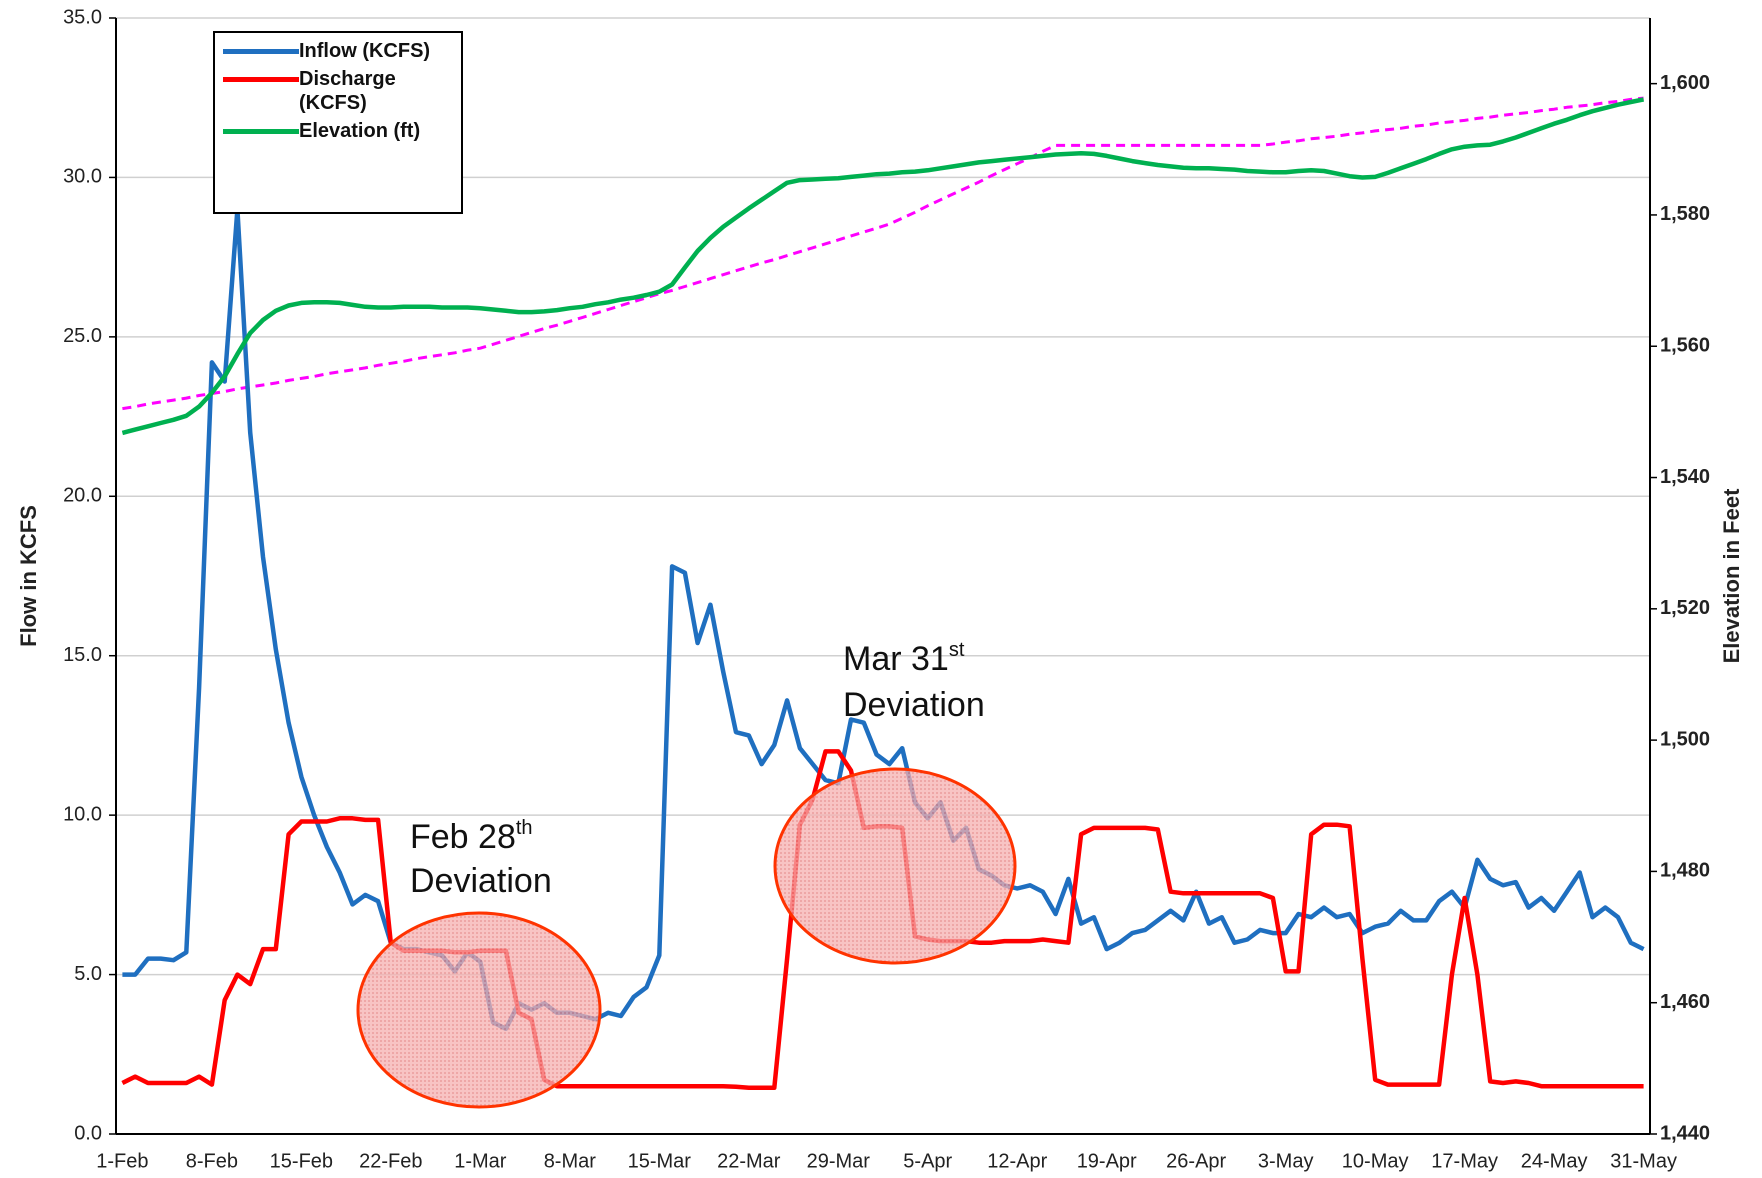  I want to click on y2-tick-label: 1,600, so click(1685, 83).